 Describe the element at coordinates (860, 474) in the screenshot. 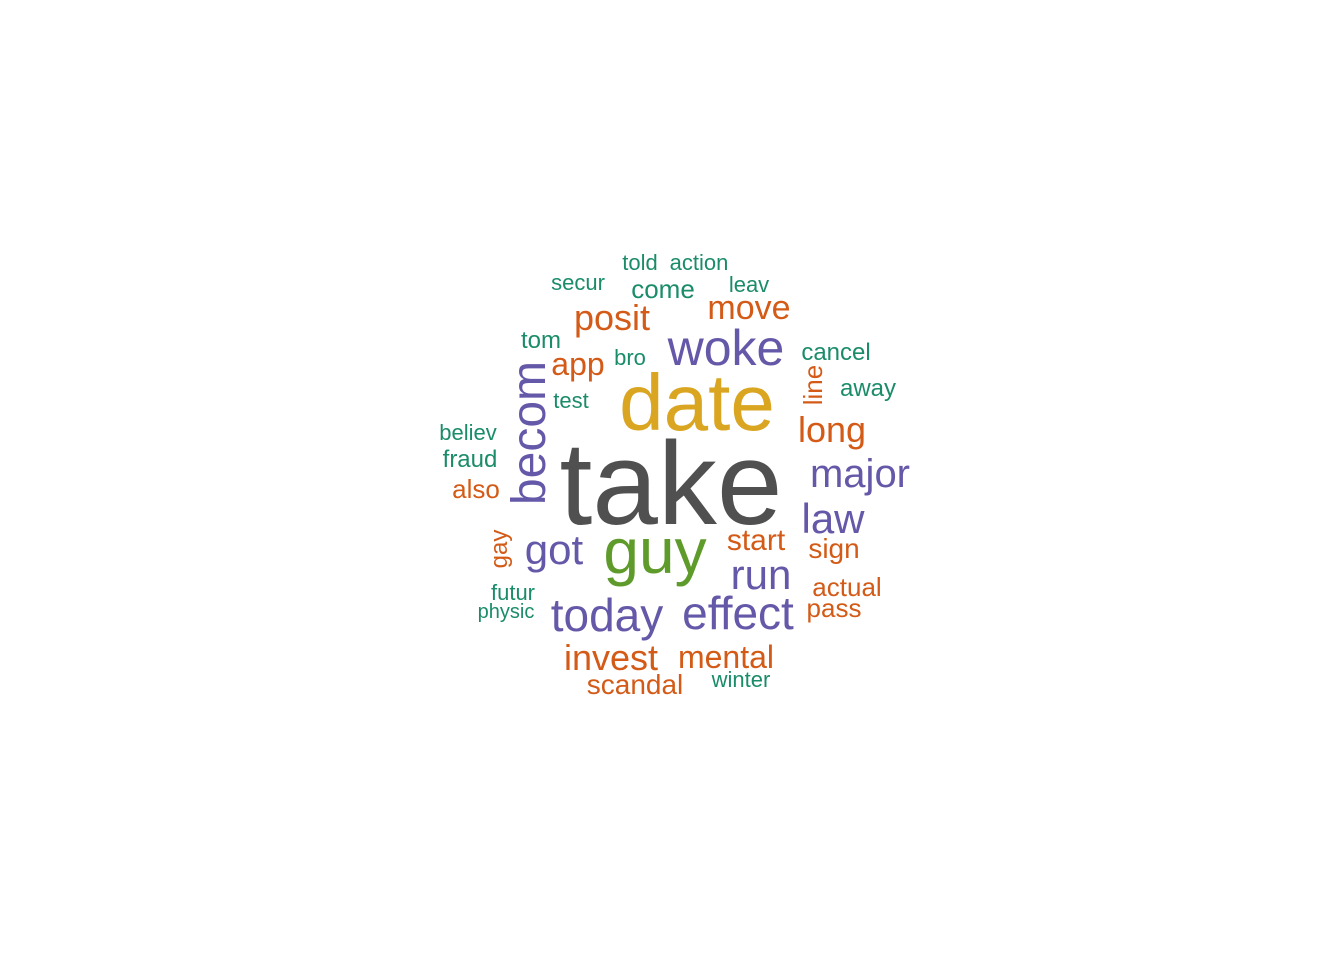

I see `word-major: major` at that location.